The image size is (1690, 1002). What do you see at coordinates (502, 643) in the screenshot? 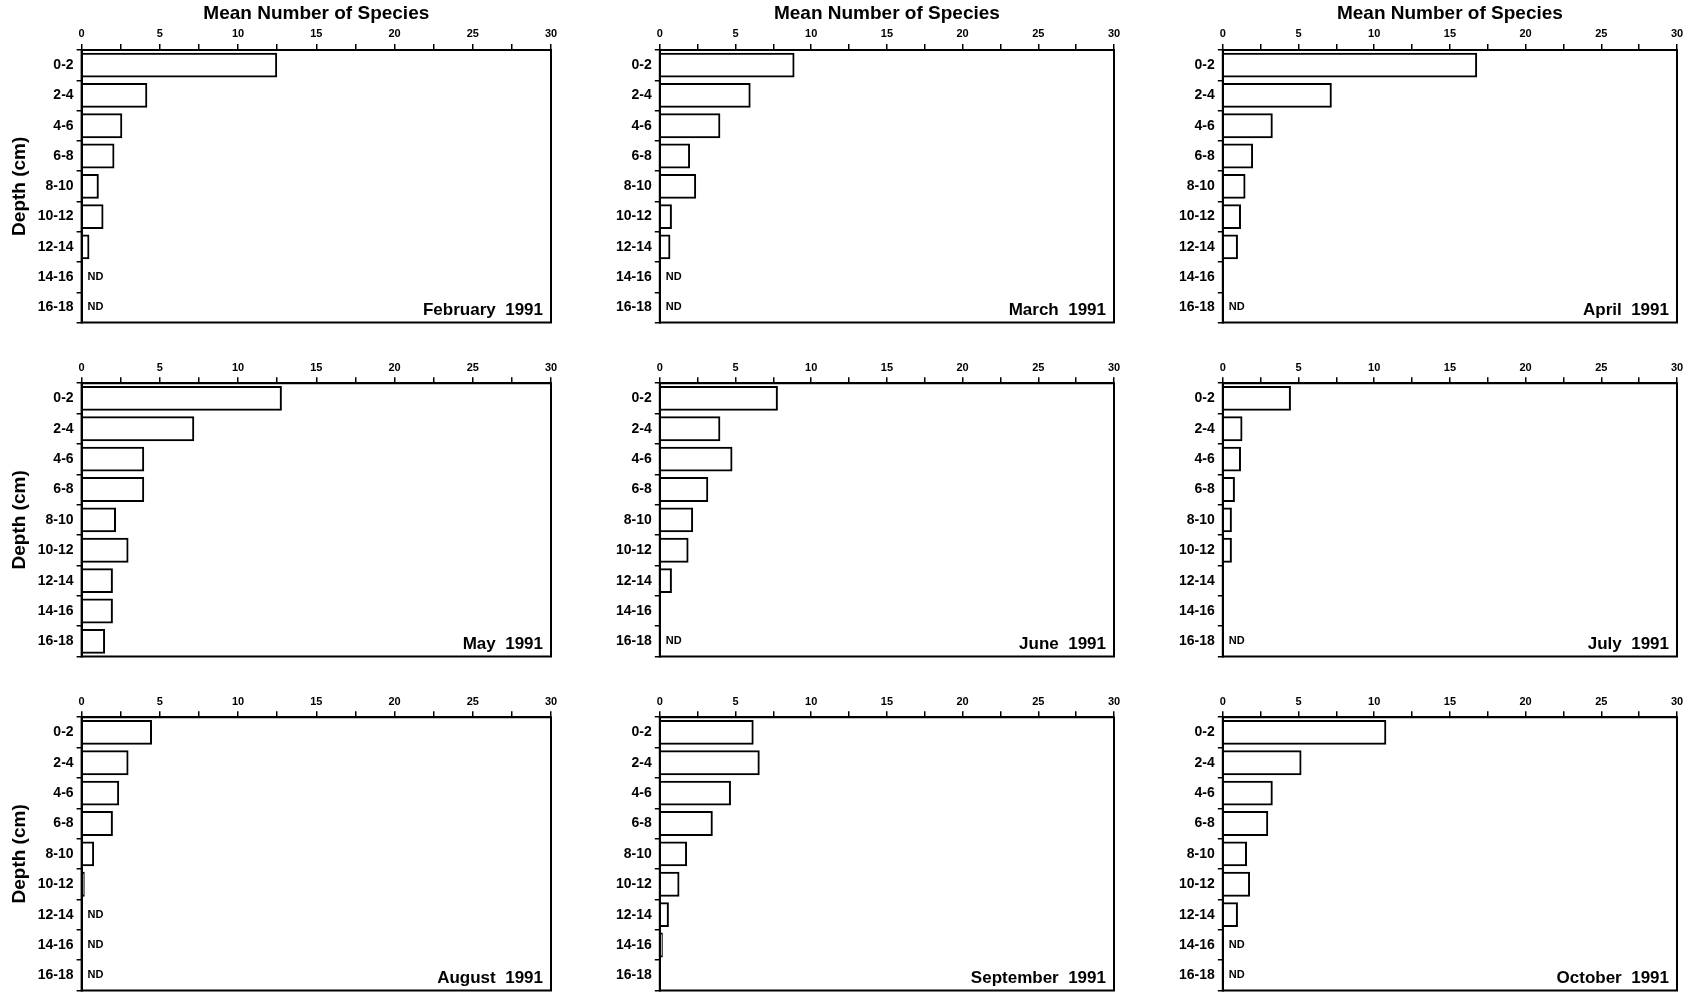
I see `annotation: May 1991` at bounding box center [502, 643].